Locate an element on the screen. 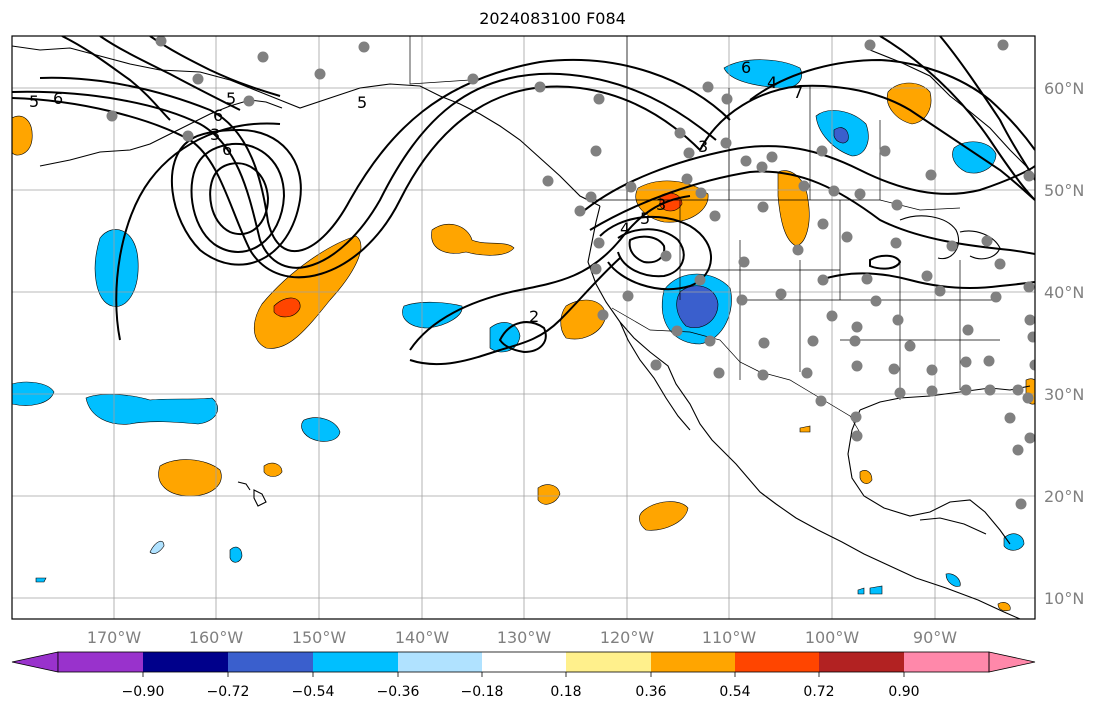 This screenshot has width=1105, height=712. colorbar-frame is located at coordinates (523, 662).